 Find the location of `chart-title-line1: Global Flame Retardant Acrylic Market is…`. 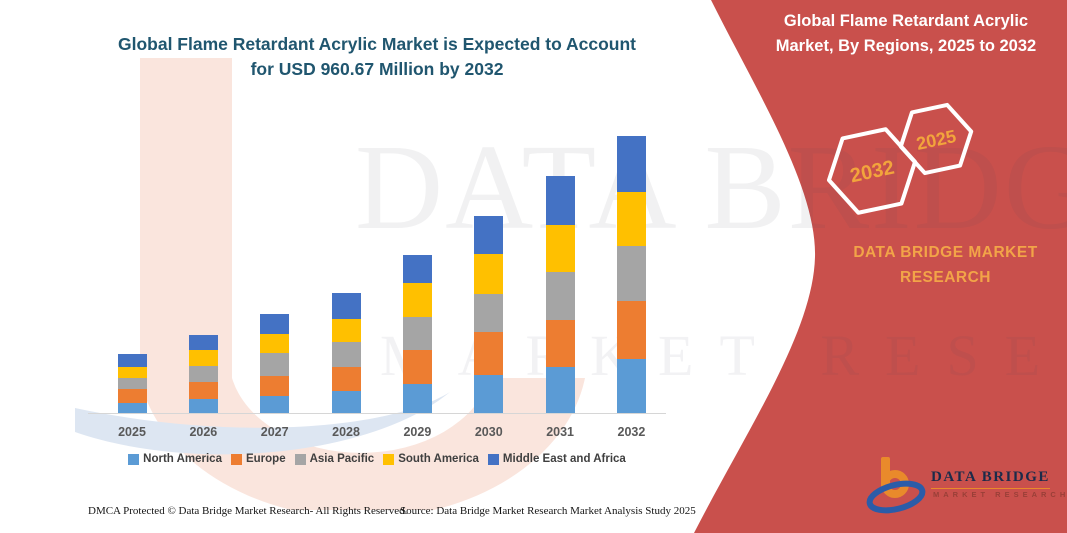

chart-title-line1: Global Flame Retardant Acrylic Market is… is located at coordinates (376, 44).